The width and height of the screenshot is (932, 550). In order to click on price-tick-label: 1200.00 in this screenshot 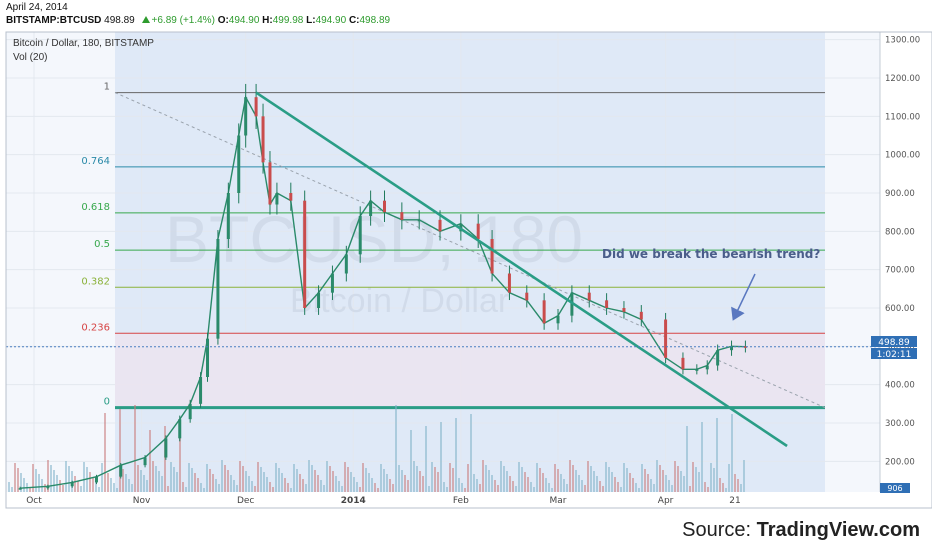, I will do `click(902, 79)`.